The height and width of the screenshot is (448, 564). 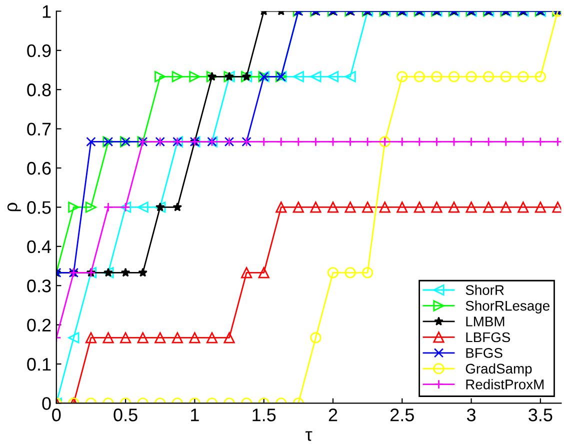 I want to click on y-tick-label: 0.7, so click(x=39, y=129).